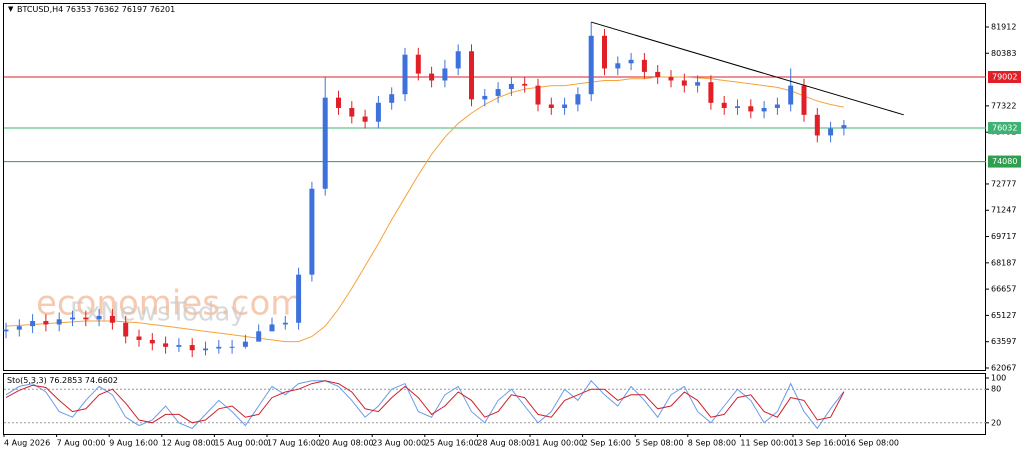 This screenshot has width=1024, height=454. Describe the element at coordinates (294, 443) in the screenshot. I see `x-tick-label: 17 Aug 16:00` at that location.